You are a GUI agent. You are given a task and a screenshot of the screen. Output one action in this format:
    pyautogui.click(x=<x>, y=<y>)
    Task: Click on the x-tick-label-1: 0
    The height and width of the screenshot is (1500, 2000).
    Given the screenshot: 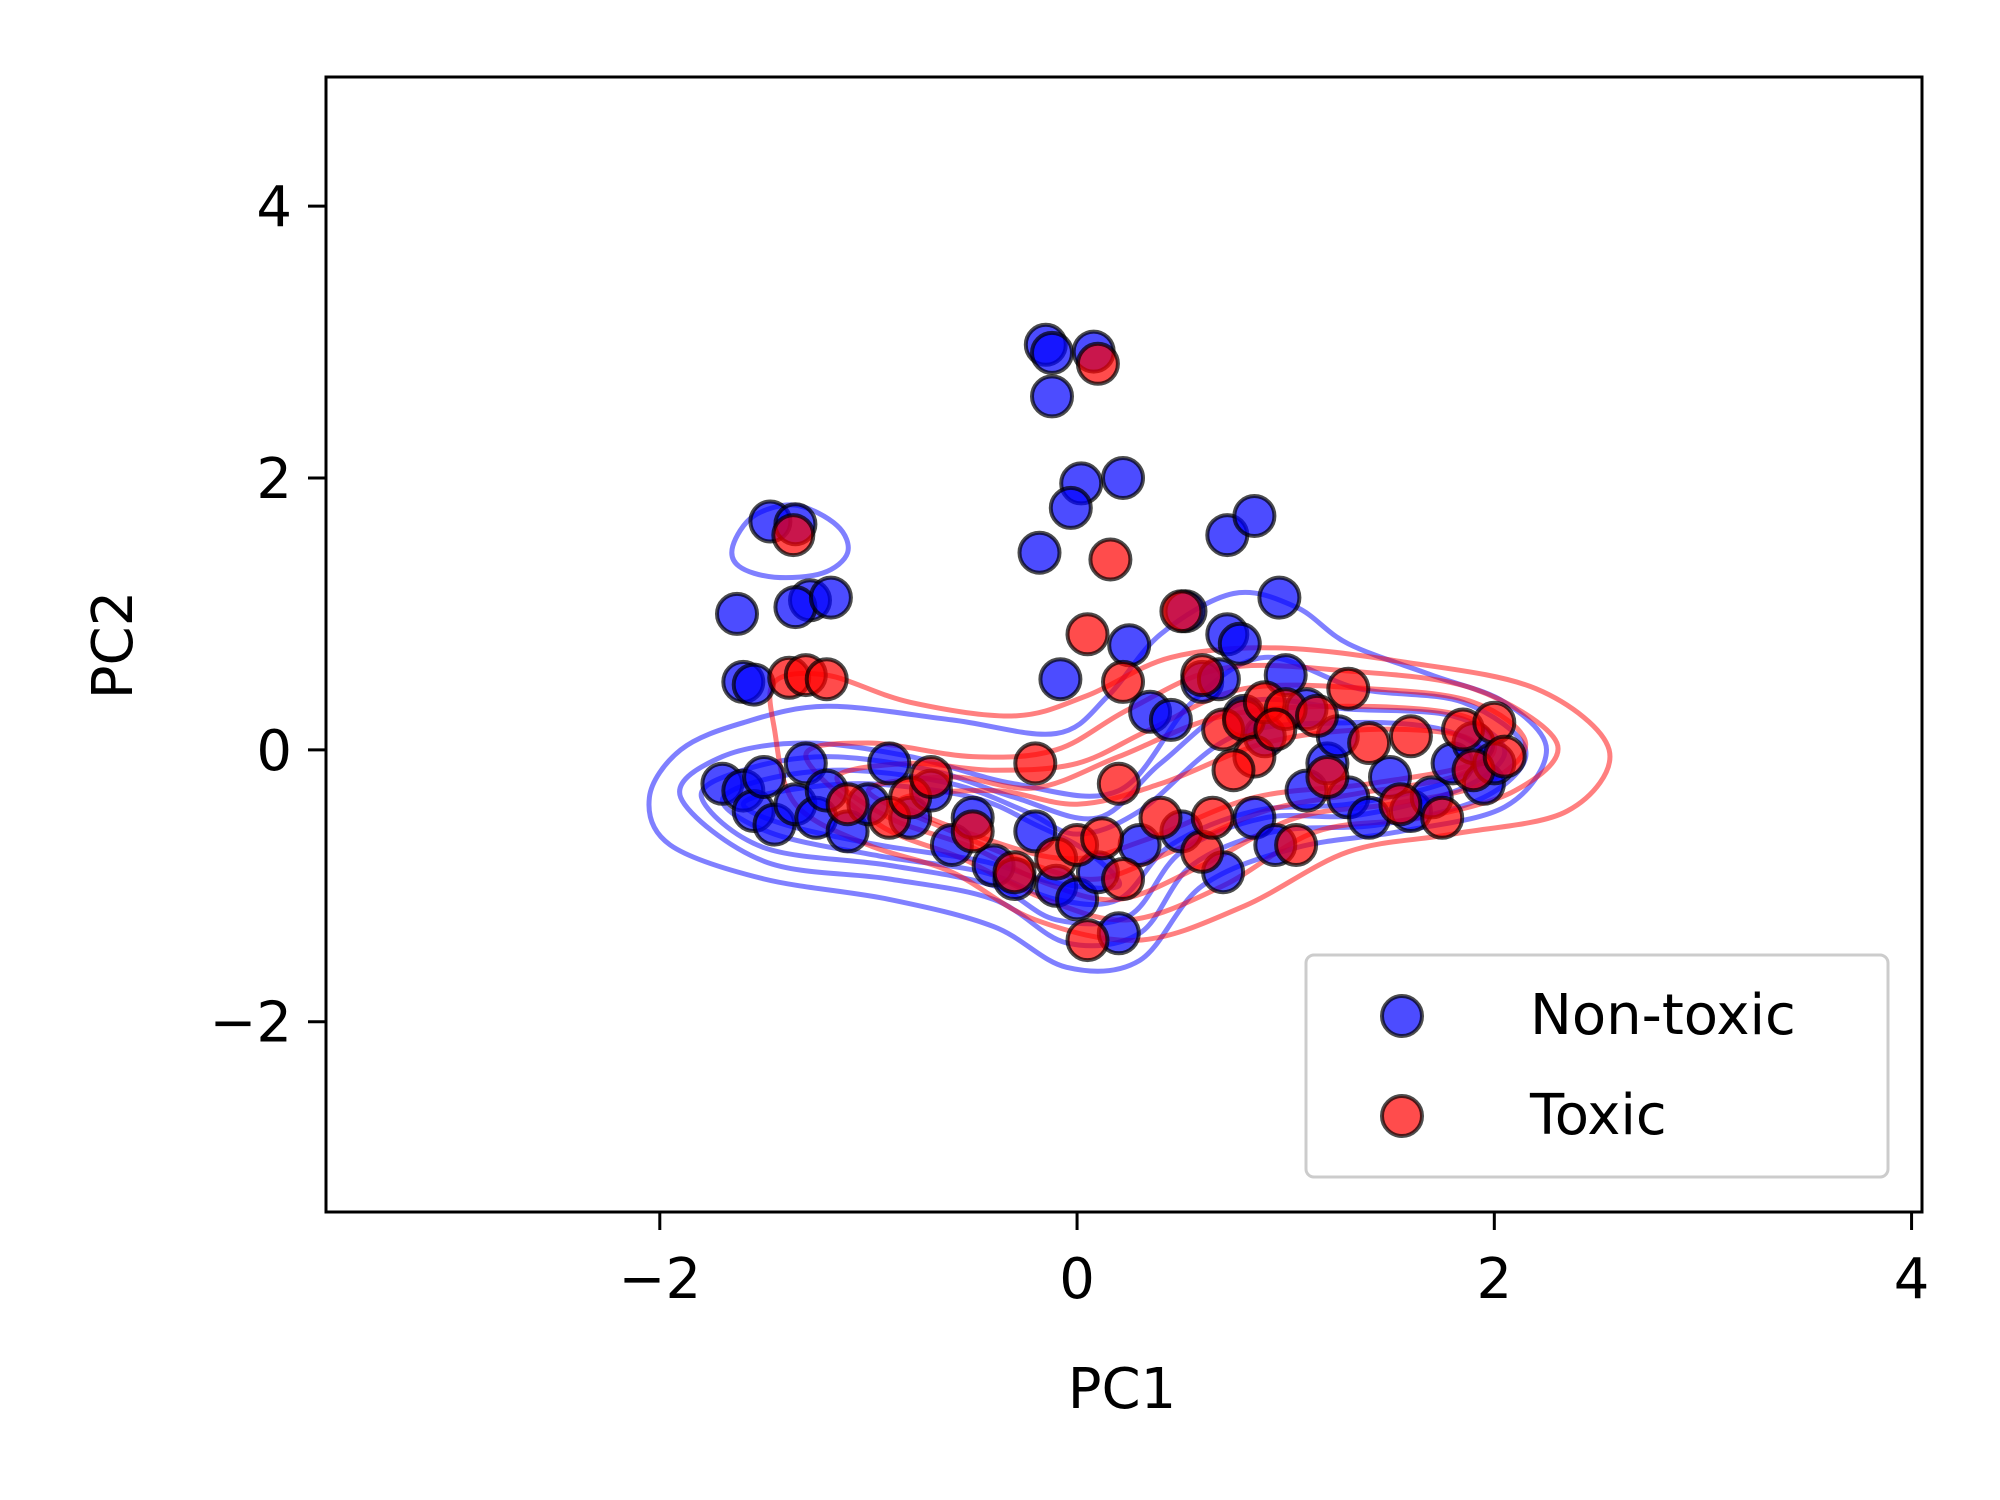 What is the action you would take?
    pyautogui.click(x=1077, y=1279)
    